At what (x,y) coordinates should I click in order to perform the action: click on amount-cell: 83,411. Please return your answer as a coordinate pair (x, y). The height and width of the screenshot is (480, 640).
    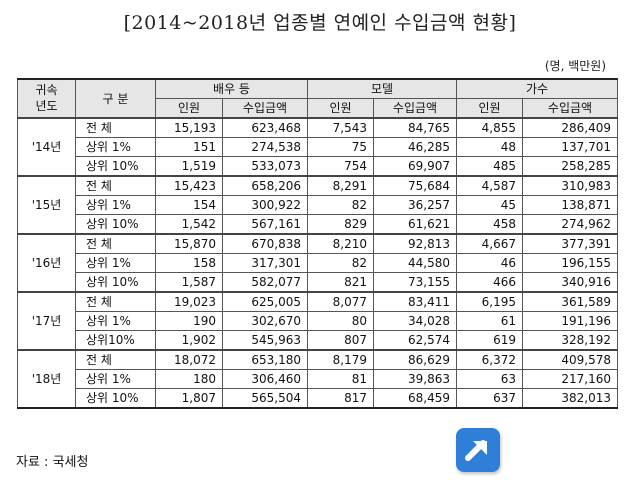
    Looking at the image, I should click on (415, 301).